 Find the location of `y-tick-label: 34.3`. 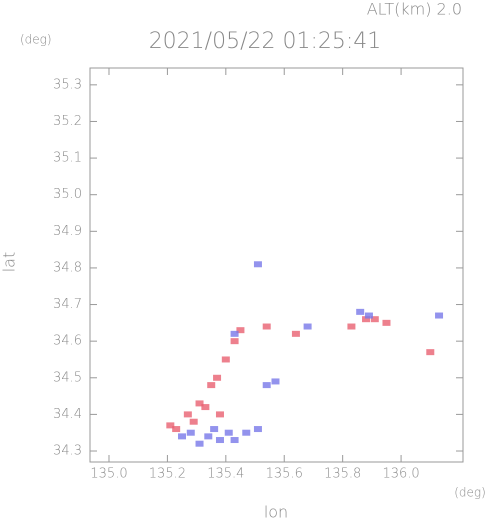

y-tick-label: 34.3 is located at coordinates (67, 451).